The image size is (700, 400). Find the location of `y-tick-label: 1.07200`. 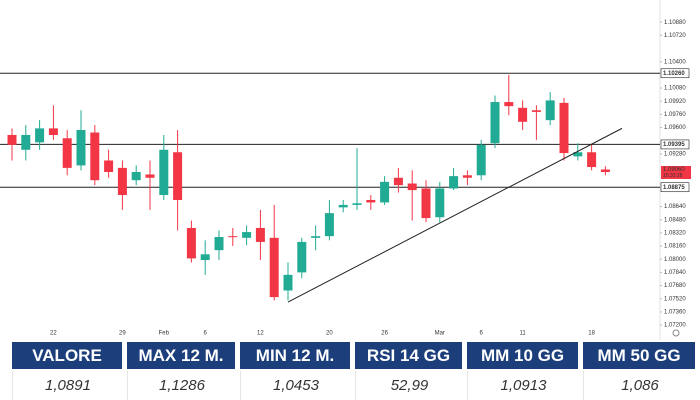

y-tick-label: 1.07200 is located at coordinates (675, 326).